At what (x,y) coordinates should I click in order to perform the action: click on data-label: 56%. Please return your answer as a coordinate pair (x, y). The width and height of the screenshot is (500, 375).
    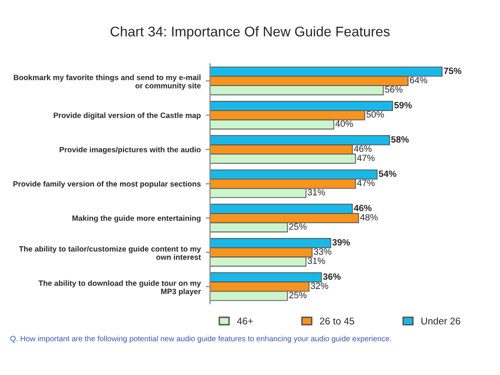
    Looking at the image, I should click on (393, 89).